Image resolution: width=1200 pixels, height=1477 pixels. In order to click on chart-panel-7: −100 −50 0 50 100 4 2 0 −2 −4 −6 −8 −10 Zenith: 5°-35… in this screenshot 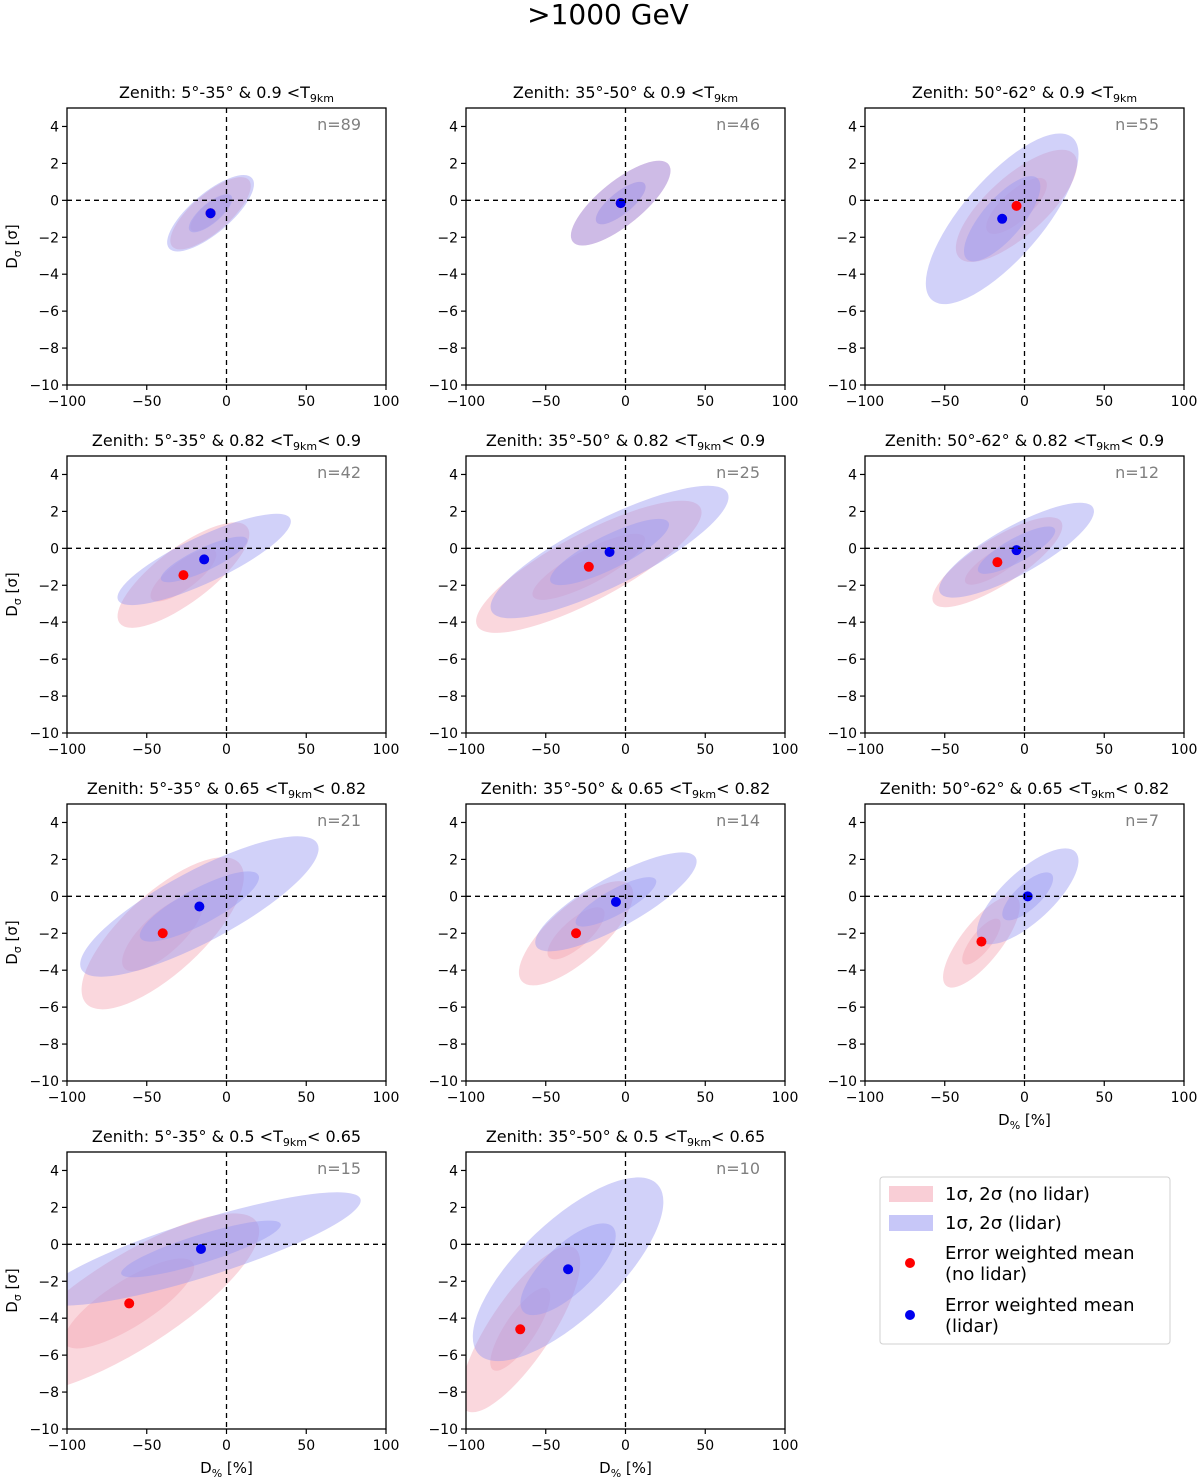, I will do `click(201, 942)`.